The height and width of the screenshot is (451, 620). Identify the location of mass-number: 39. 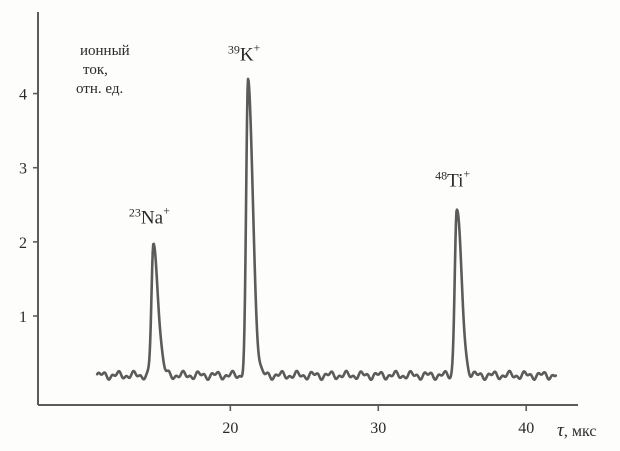
(234, 49).